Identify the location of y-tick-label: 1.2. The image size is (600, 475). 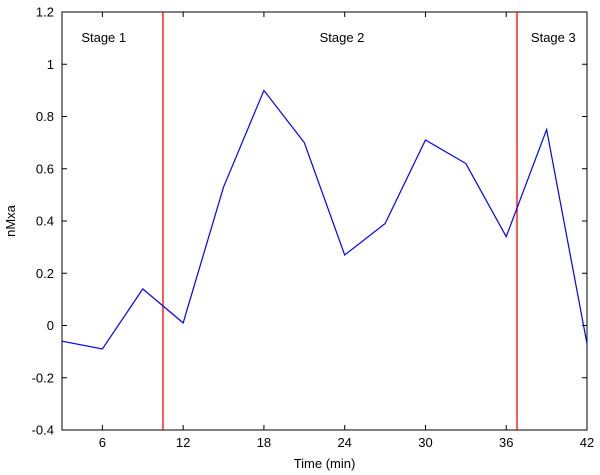
(45, 12).